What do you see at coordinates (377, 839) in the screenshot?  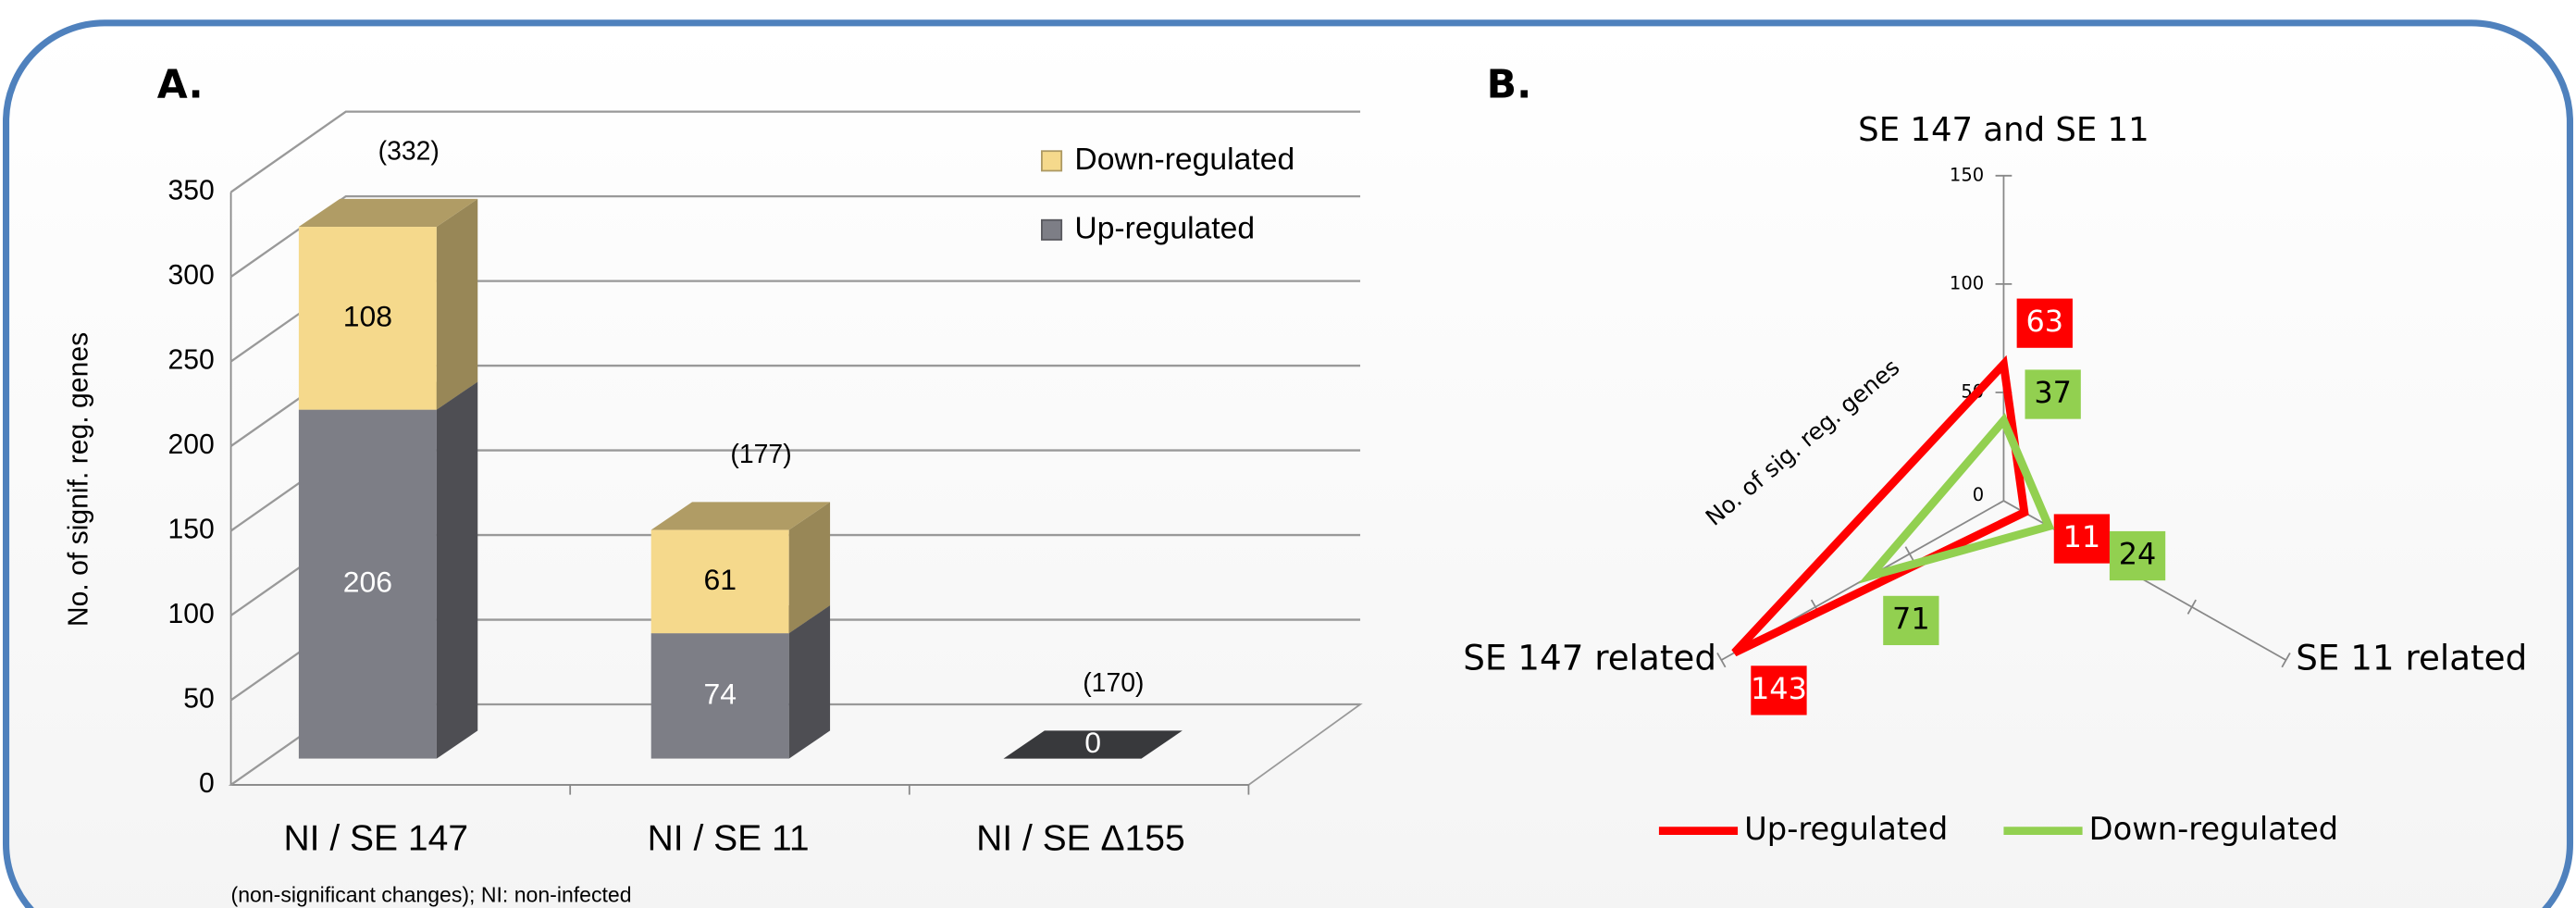 I see `x-tick-label: NI / SE 147` at bounding box center [377, 839].